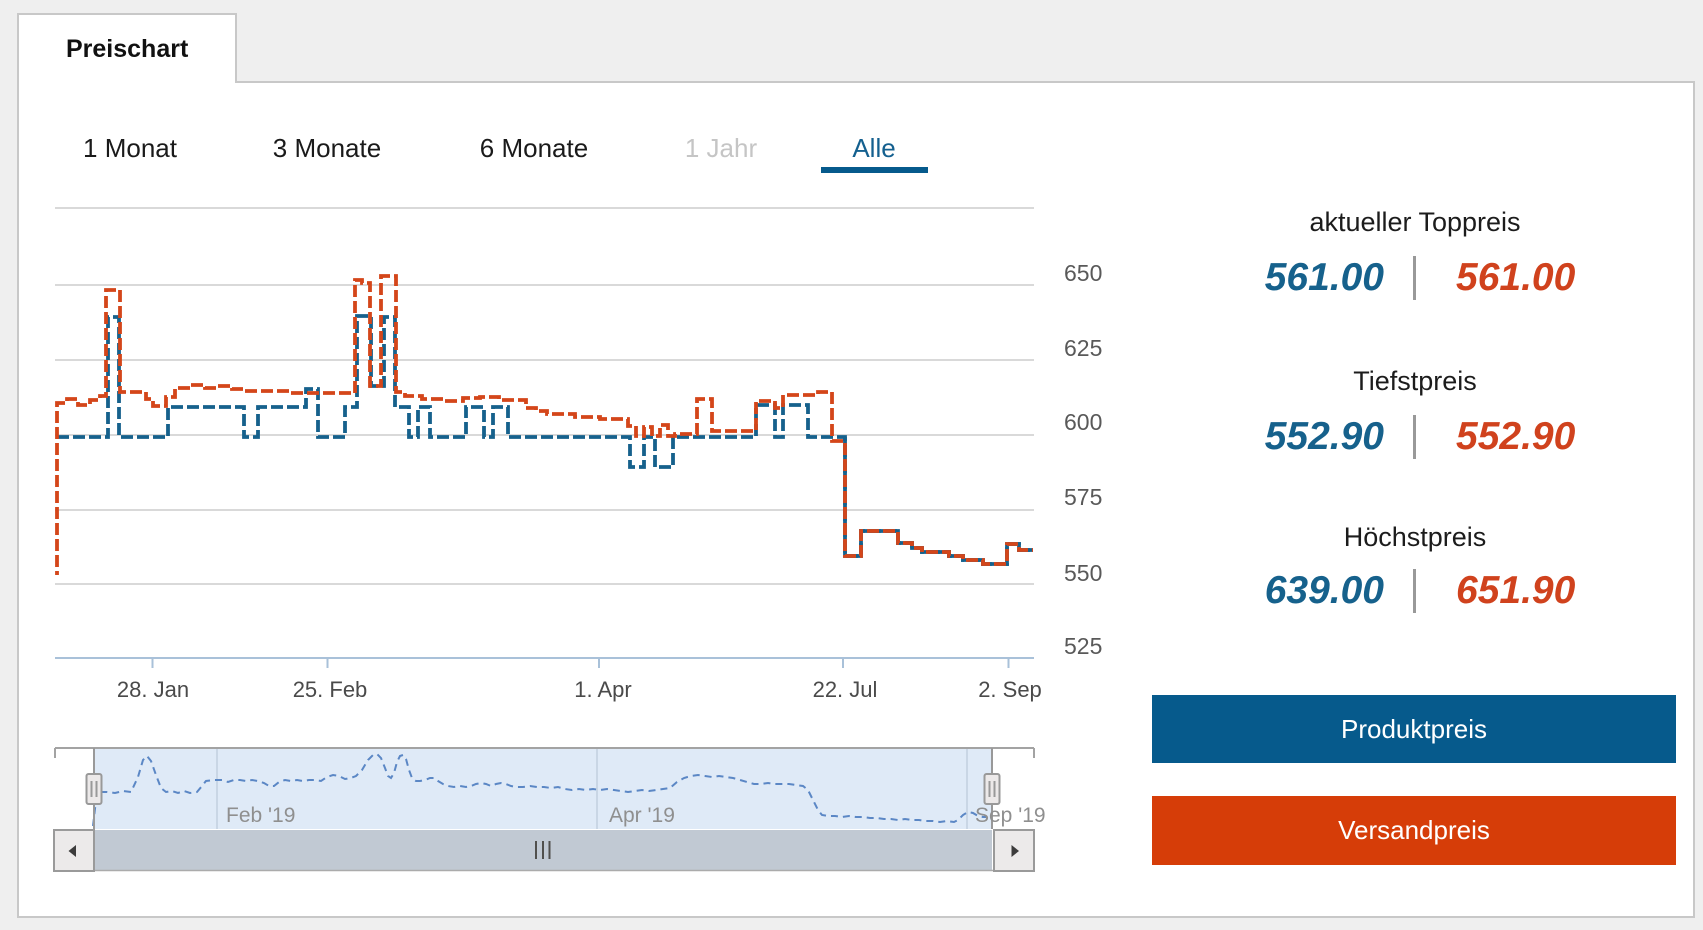 The height and width of the screenshot is (930, 1703). I want to click on svg-text: 625, so click(1083, 348).